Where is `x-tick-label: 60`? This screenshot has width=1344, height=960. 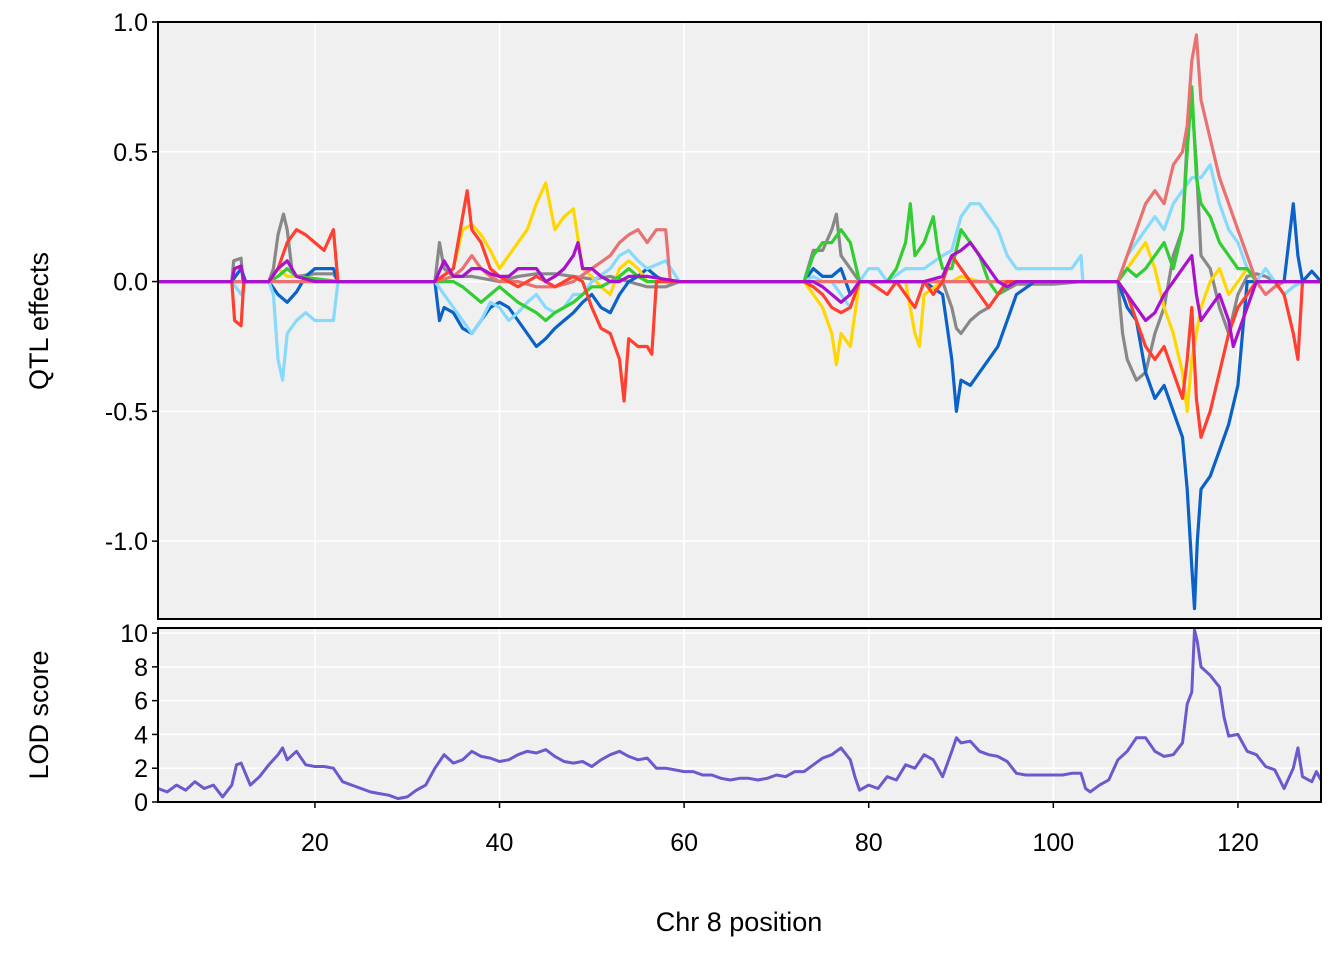
x-tick-label: 60 is located at coordinates (684, 843).